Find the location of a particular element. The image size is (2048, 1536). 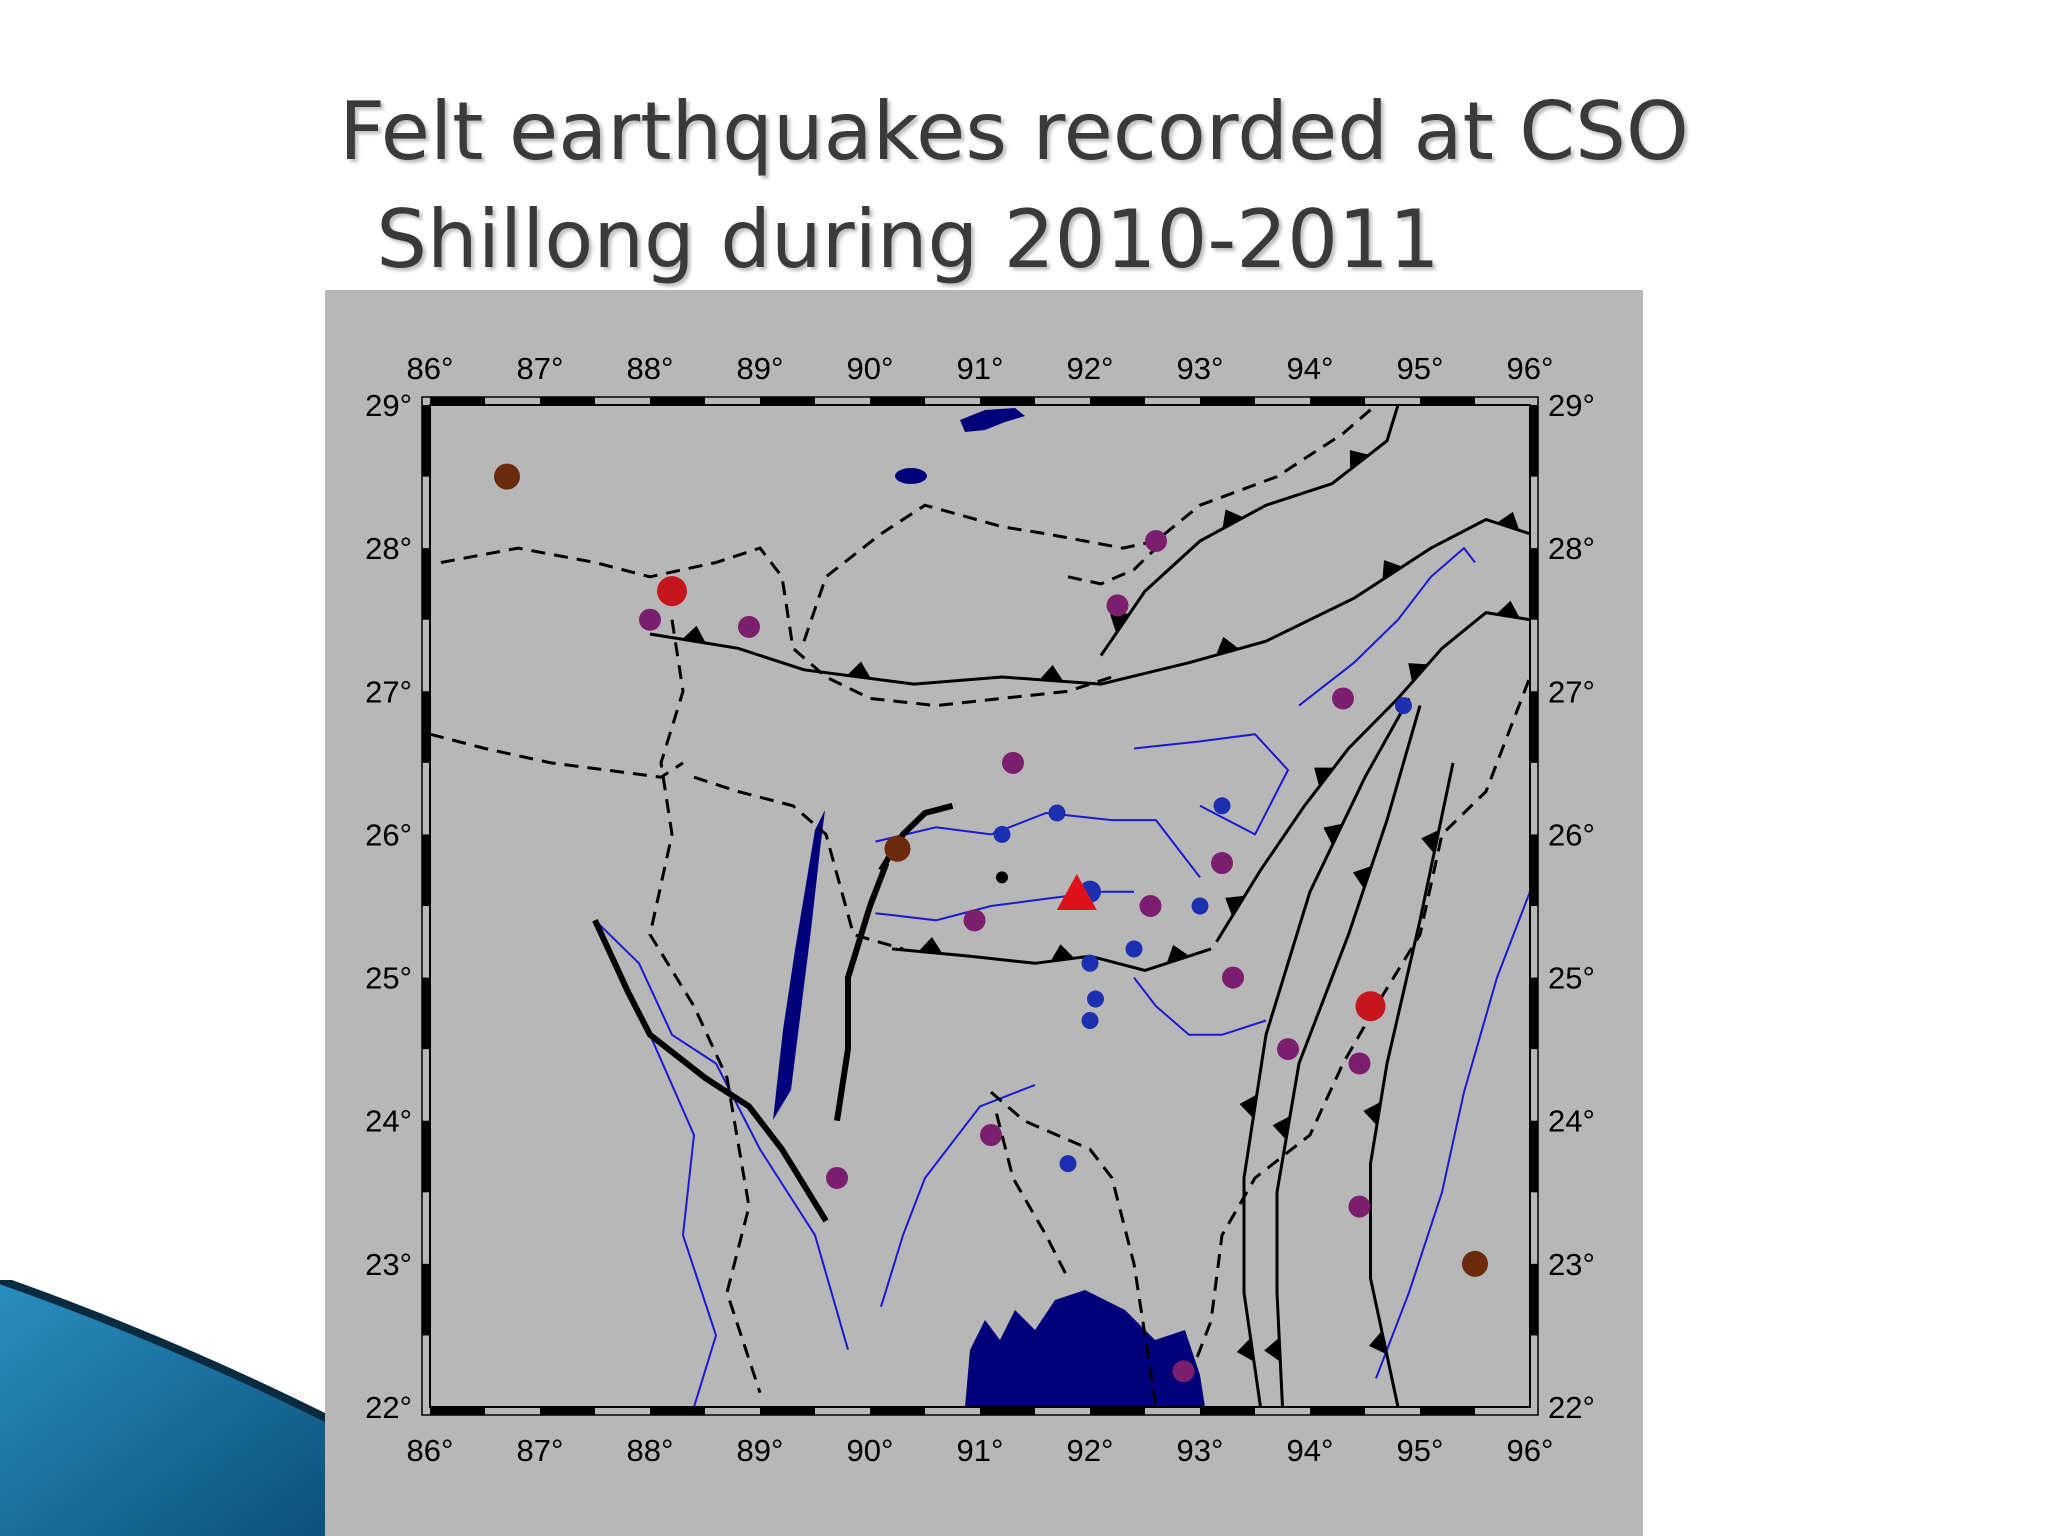

lon-tick-bottom: 90° is located at coordinates (870, 1450).